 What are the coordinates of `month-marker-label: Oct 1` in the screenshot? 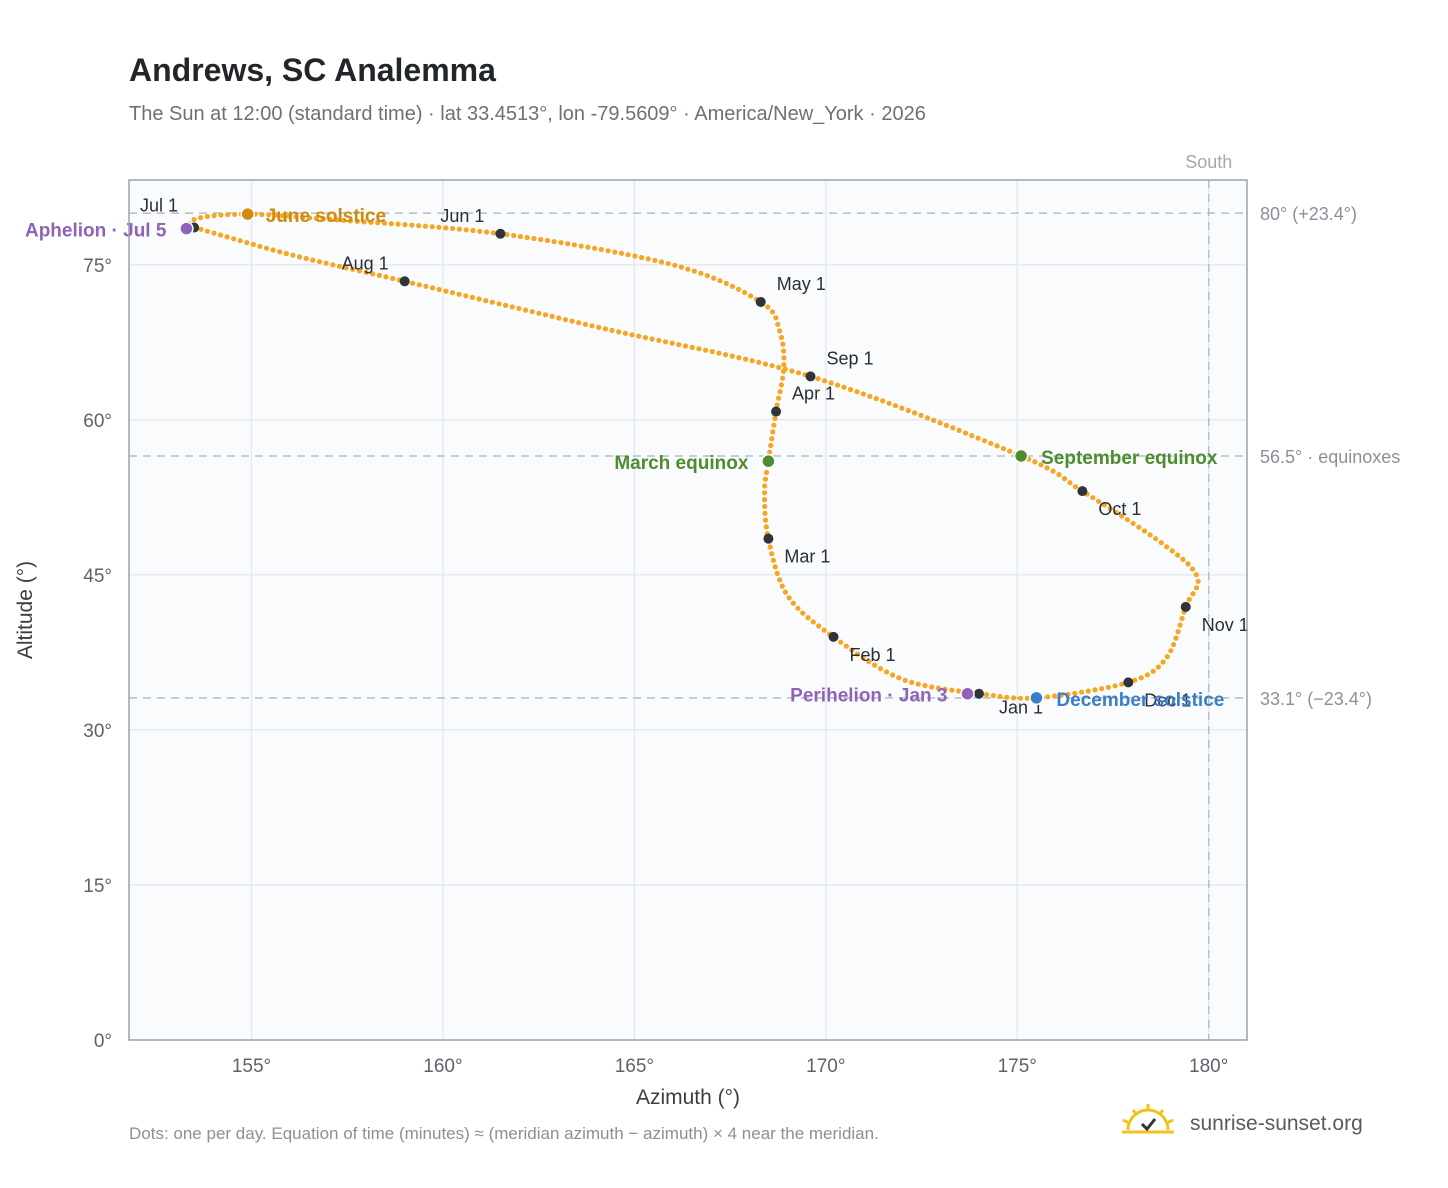 It's located at (1119, 509).